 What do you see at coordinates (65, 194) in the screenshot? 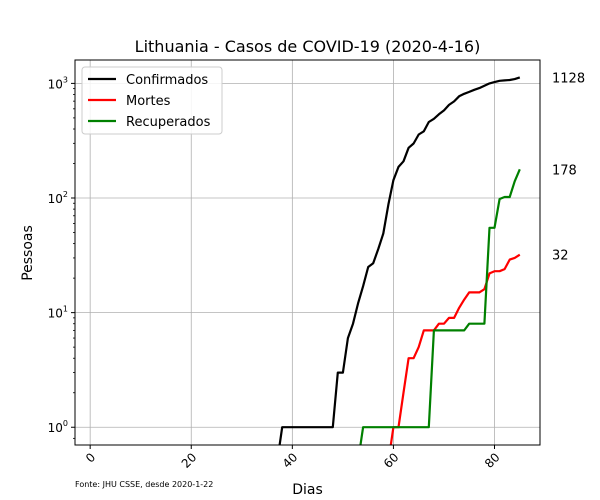
I see `y-tick-exponent: 2` at bounding box center [65, 194].